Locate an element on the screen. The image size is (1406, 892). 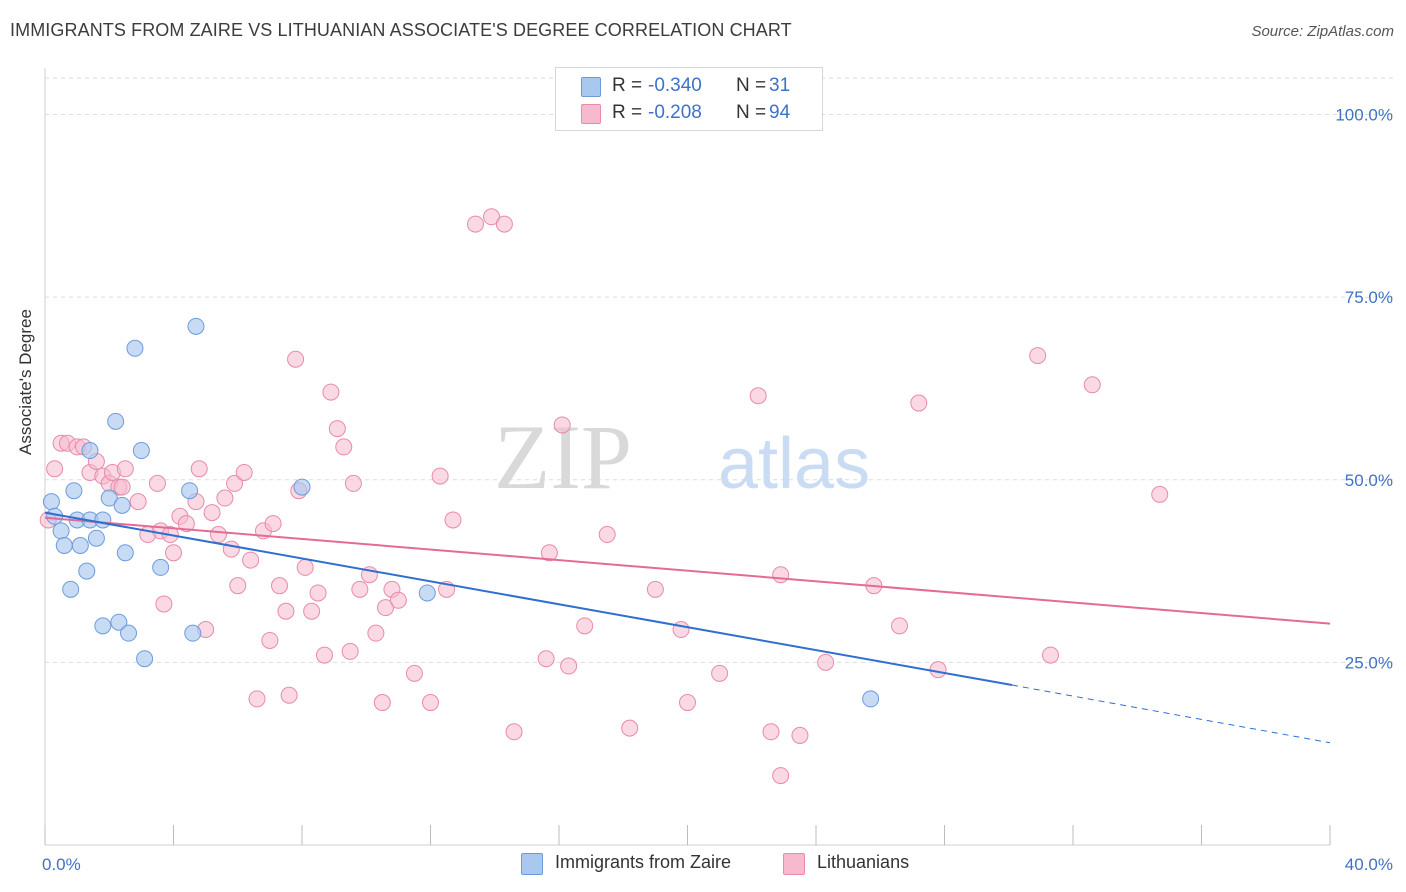
y-axis-label: Associate's Degree is located at coordinates (25, 382).